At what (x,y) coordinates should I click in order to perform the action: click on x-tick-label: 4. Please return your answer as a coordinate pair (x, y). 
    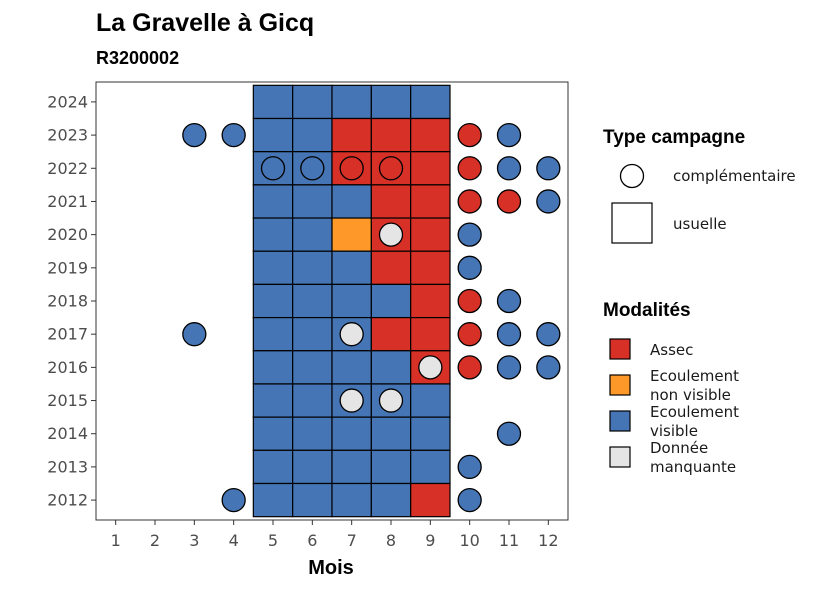
    Looking at the image, I should click on (234, 540).